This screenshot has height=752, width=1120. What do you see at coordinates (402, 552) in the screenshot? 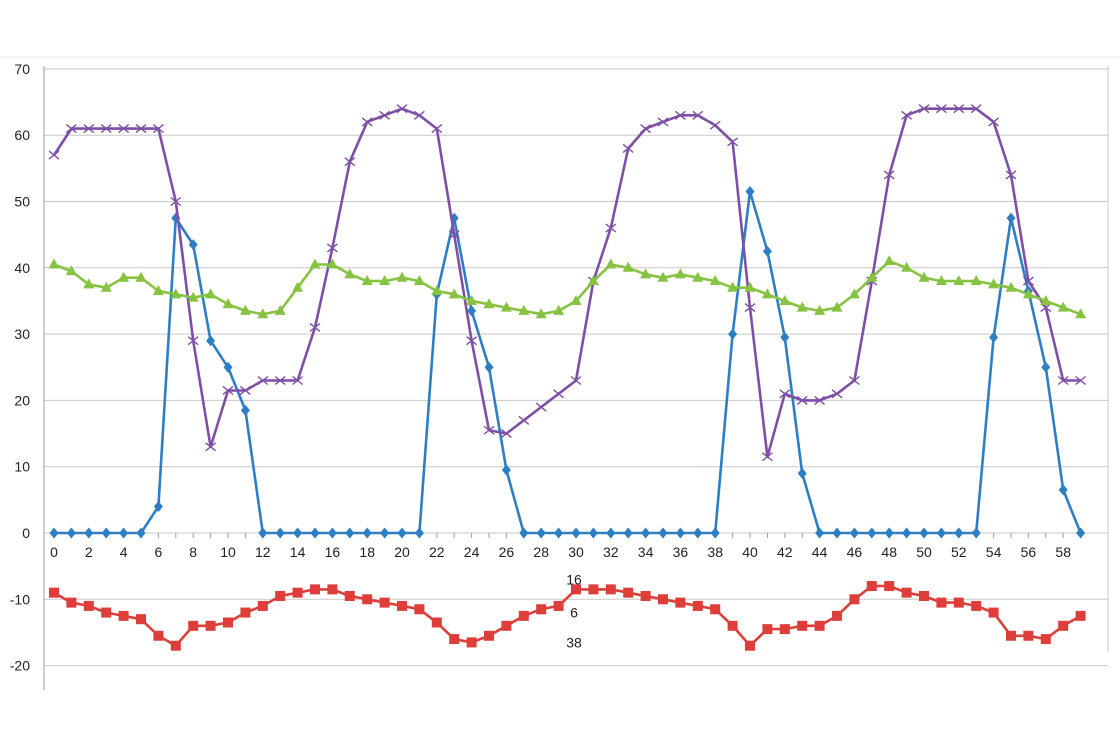
I see `x-tick-label-10: 20` at bounding box center [402, 552].